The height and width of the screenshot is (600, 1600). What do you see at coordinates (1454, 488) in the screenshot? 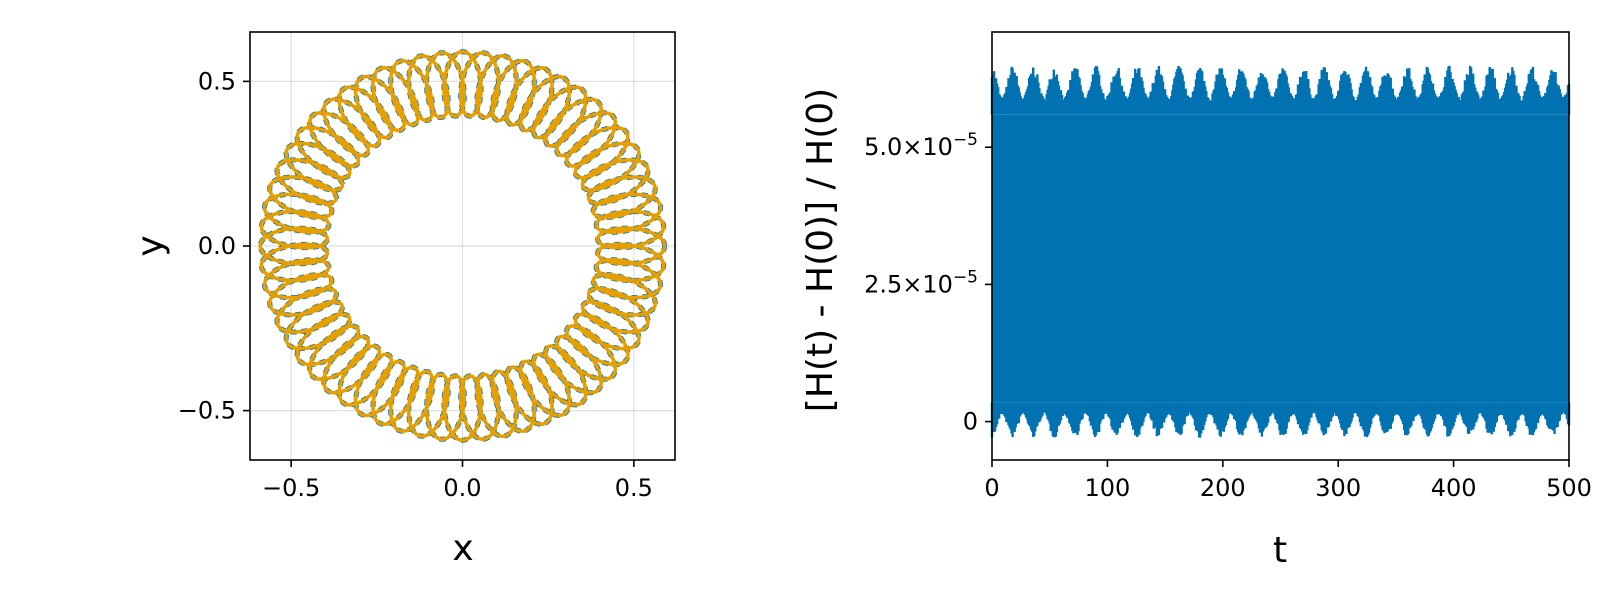
I see `energy-error-x-tick-label: 400` at bounding box center [1454, 488].